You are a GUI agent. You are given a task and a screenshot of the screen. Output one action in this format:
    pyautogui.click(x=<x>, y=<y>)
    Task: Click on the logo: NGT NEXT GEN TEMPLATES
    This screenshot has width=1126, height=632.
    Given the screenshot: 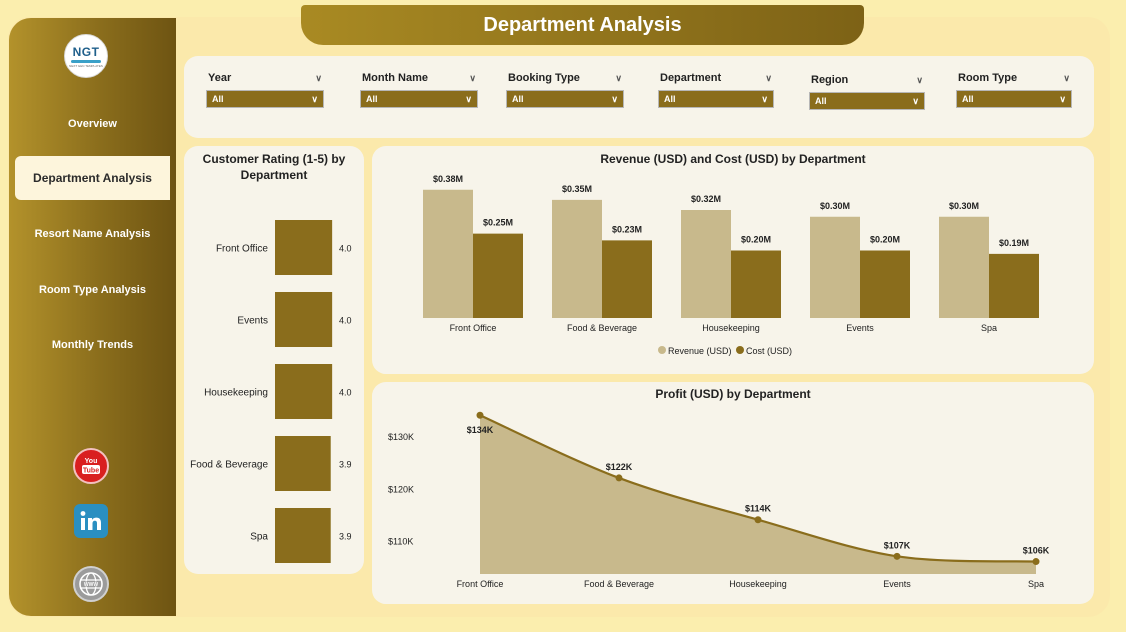 What is the action you would take?
    pyautogui.click(x=86, y=56)
    